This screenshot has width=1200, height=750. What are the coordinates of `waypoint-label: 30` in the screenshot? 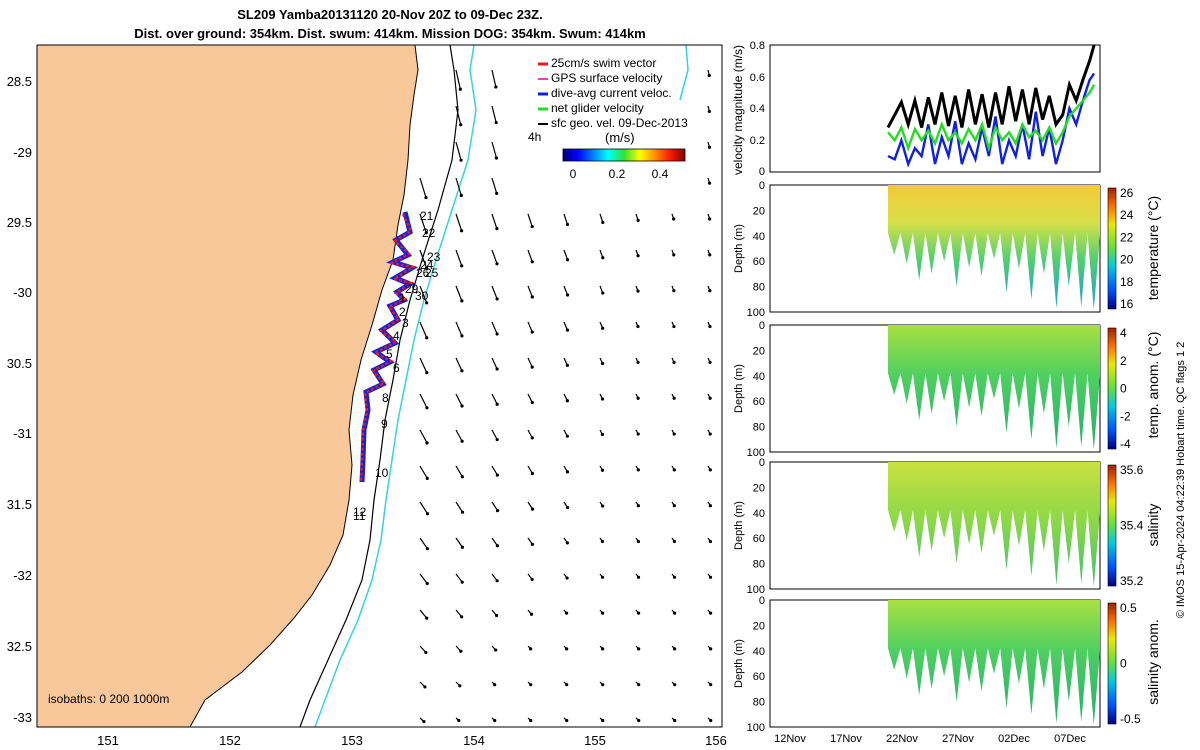 It's located at (422, 296).